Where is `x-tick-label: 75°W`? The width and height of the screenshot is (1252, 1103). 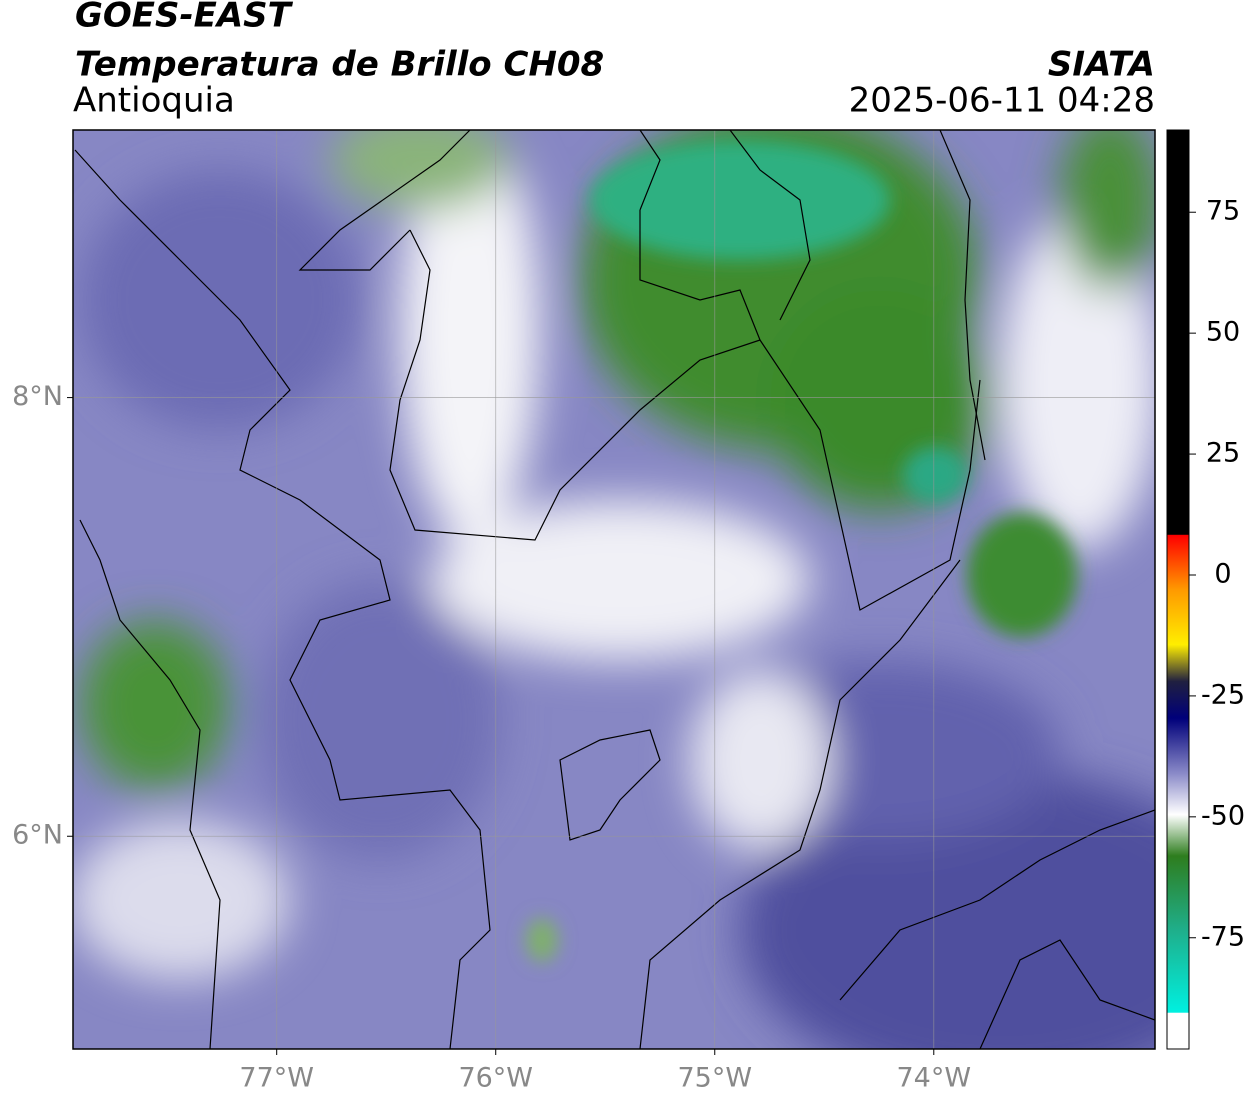 x-tick-label: 75°W is located at coordinates (714, 1078).